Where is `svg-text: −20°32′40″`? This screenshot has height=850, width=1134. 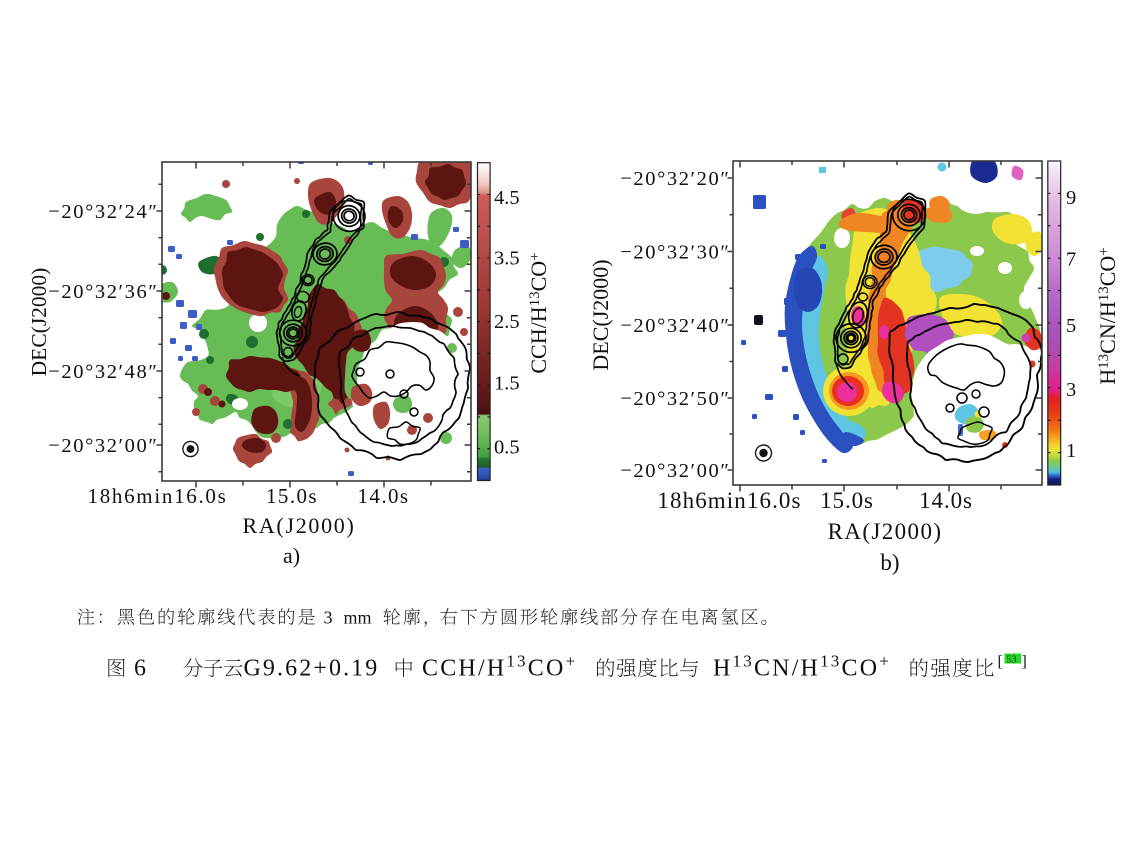
svg-text: −20°32′40″ is located at coordinates (675, 326).